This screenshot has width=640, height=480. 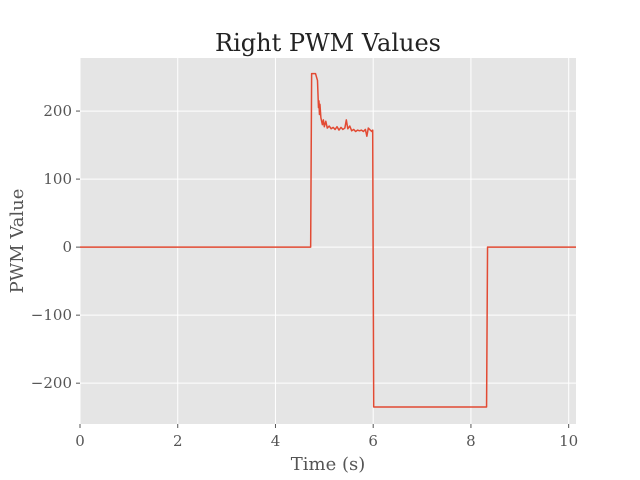 What do you see at coordinates (328, 464) in the screenshot?
I see `x-axis-label: Time (s)` at bounding box center [328, 464].